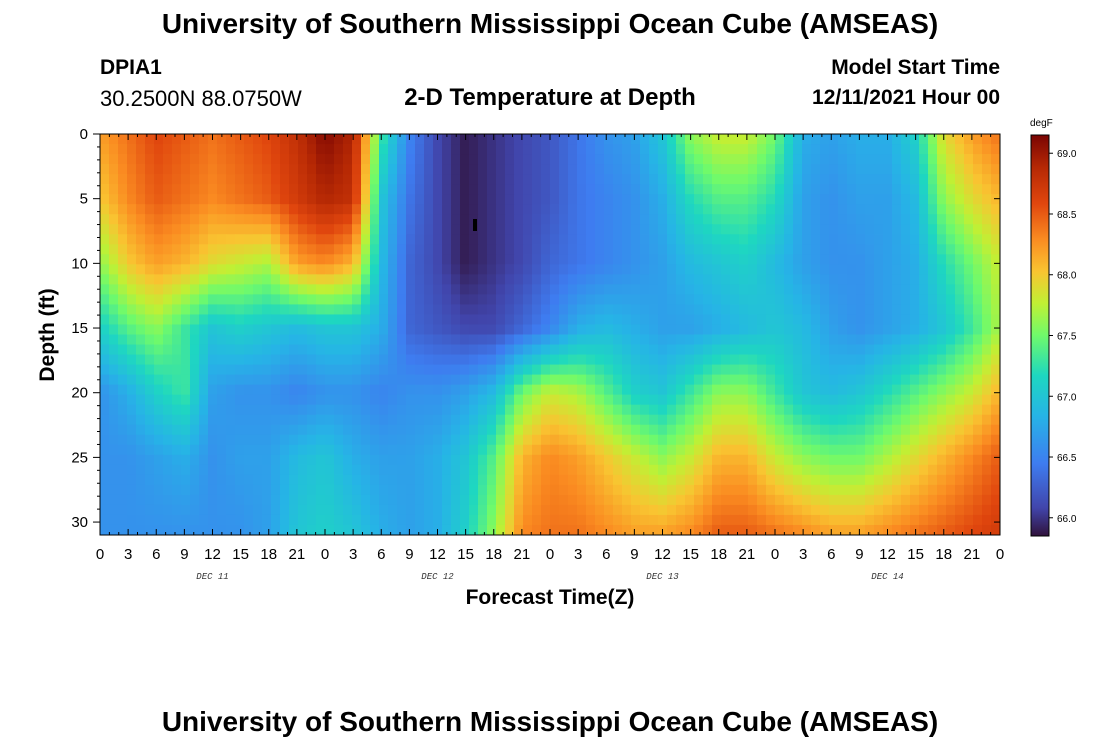 The height and width of the screenshot is (750, 1100). What do you see at coordinates (1040, 335) in the screenshot?
I see `colorbar` at bounding box center [1040, 335].